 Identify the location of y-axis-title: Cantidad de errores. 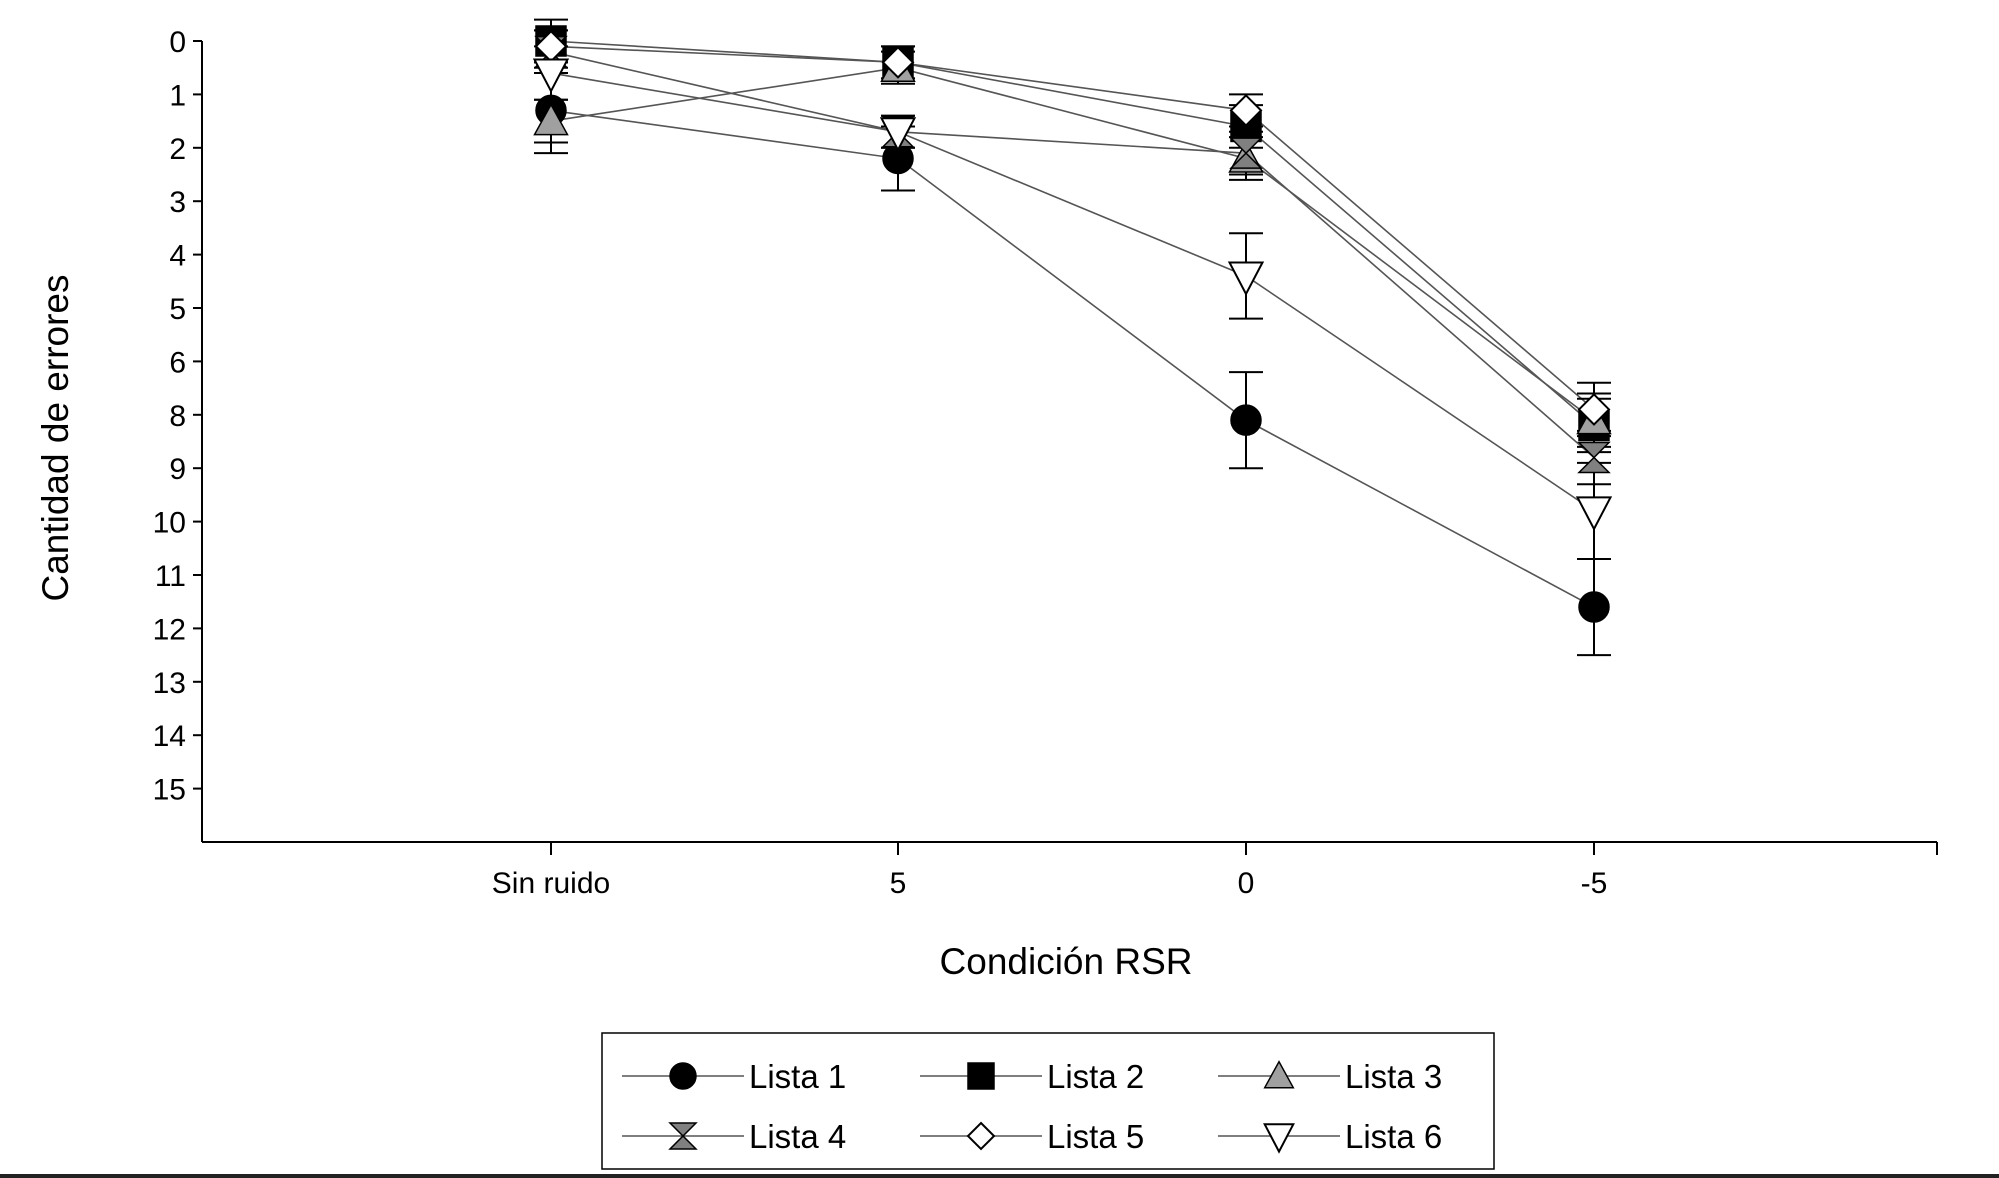
(55, 437).